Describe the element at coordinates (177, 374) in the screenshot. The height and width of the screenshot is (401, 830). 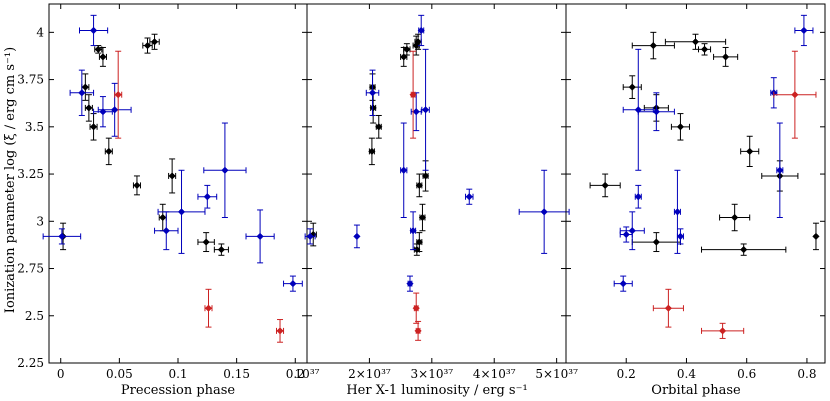
I see `x-tick-label: 0.1` at that location.